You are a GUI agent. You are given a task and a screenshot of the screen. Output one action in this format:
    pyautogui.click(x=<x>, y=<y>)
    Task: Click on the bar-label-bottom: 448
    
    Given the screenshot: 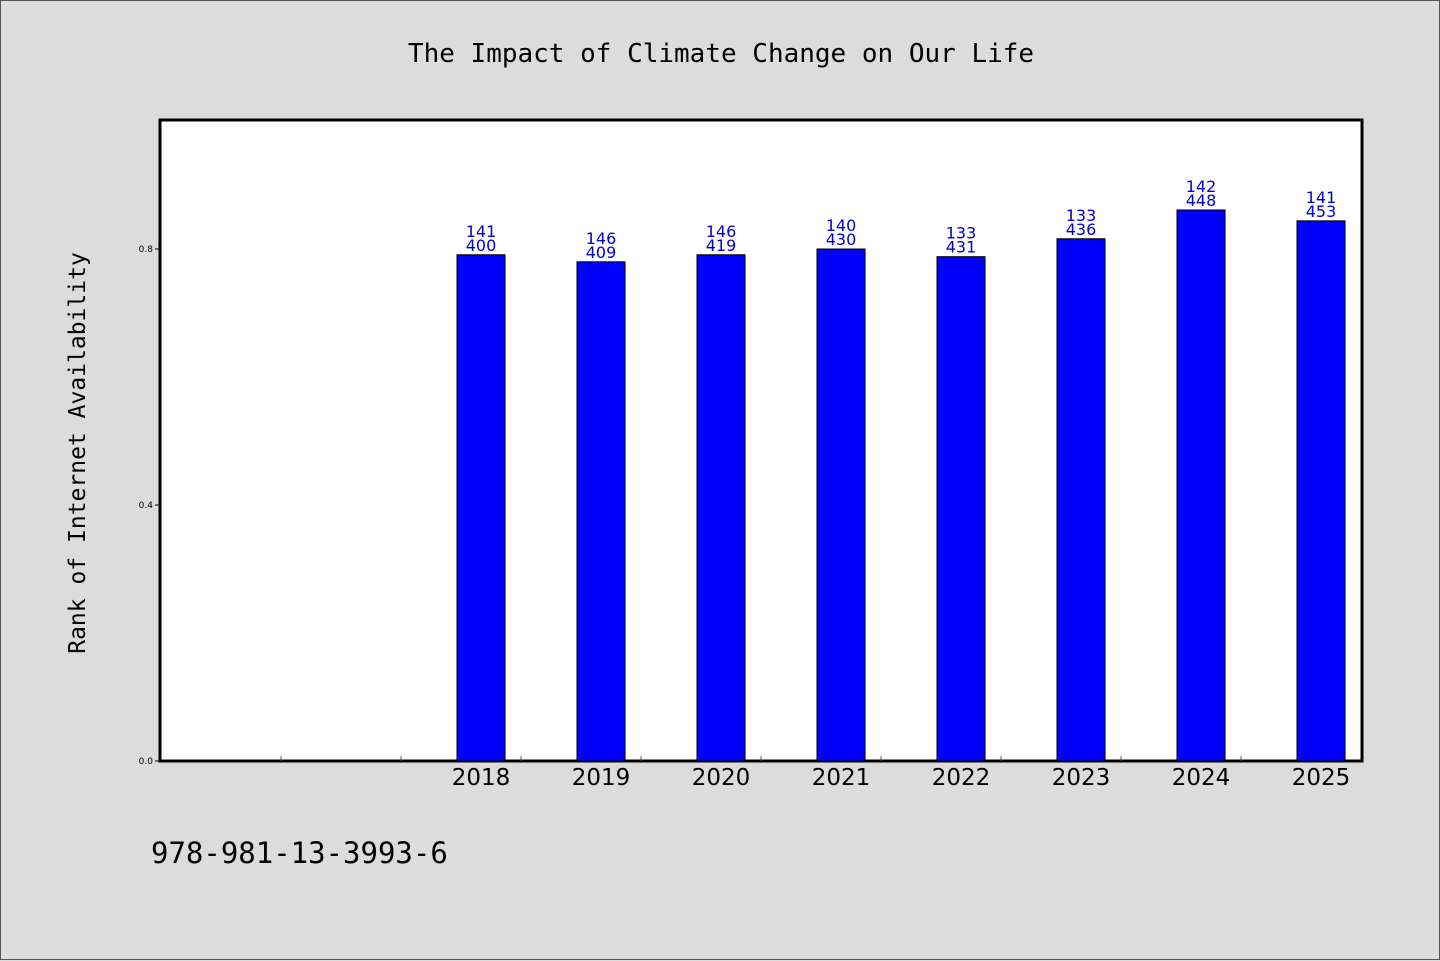 What is the action you would take?
    pyautogui.click(x=1201, y=200)
    